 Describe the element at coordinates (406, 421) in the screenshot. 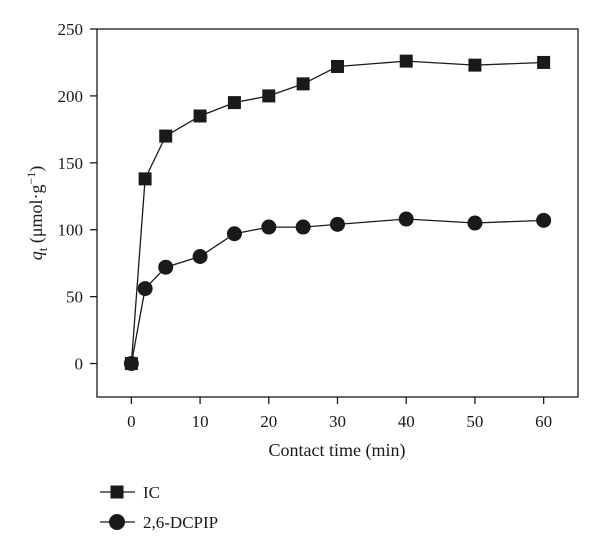

I see `x-tick-label: 40` at that location.